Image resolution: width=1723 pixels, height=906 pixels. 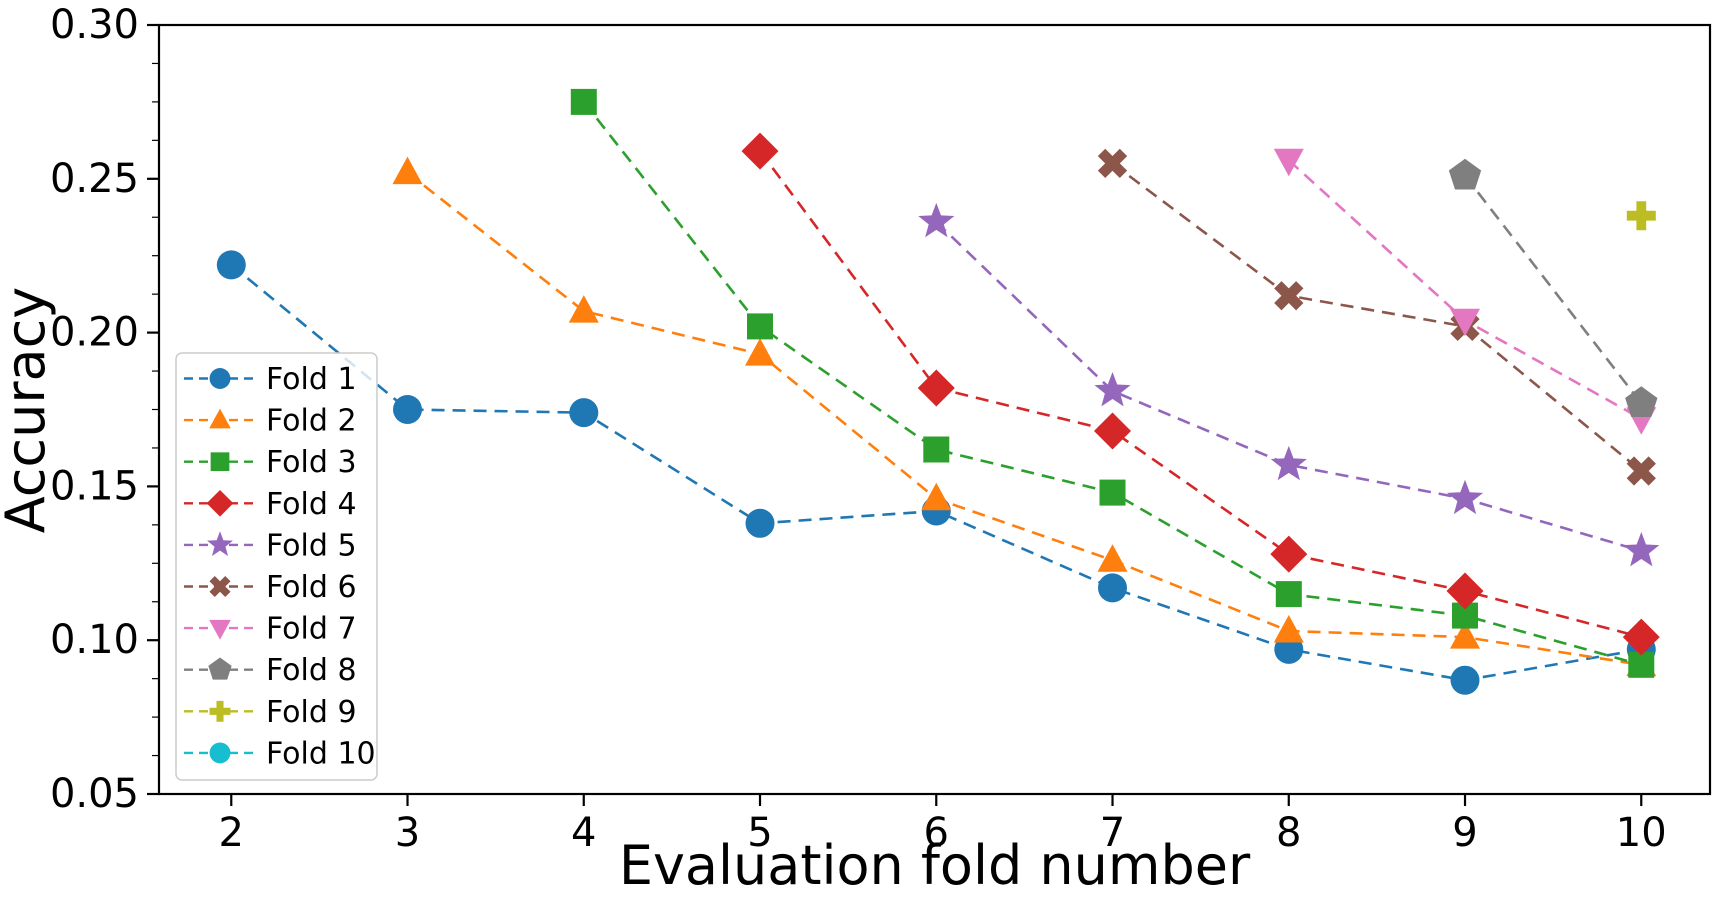 What do you see at coordinates (407, 833) in the screenshot?
I see `x-tick-label: 3` at bounding box center [407, 833].